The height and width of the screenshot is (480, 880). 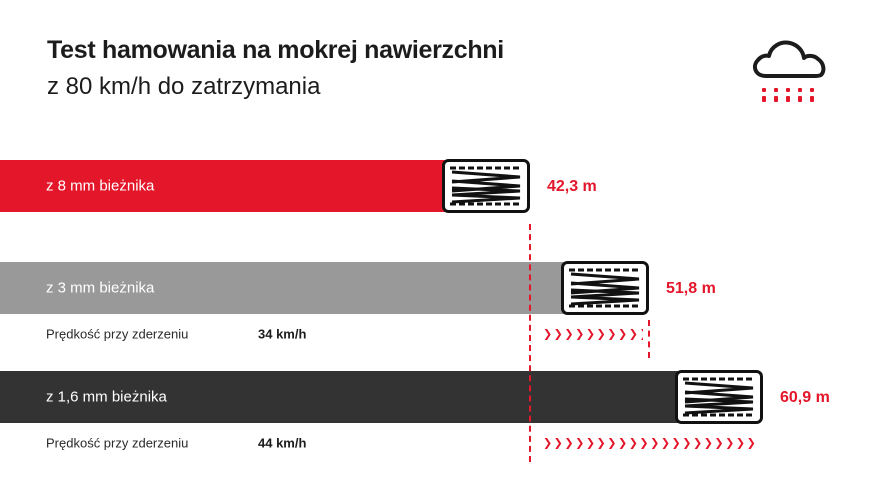 I want to click on impact-arrows-3mm: ❯❯❯❯❯❯❯❯❯❯❯, so click(x=592, y=334).